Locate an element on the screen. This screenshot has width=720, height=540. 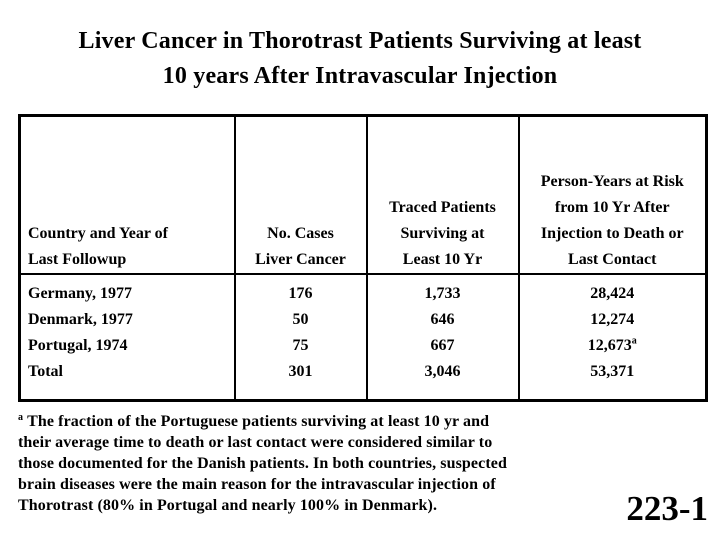
table-spacer-row is located at coordinates (363, 393).